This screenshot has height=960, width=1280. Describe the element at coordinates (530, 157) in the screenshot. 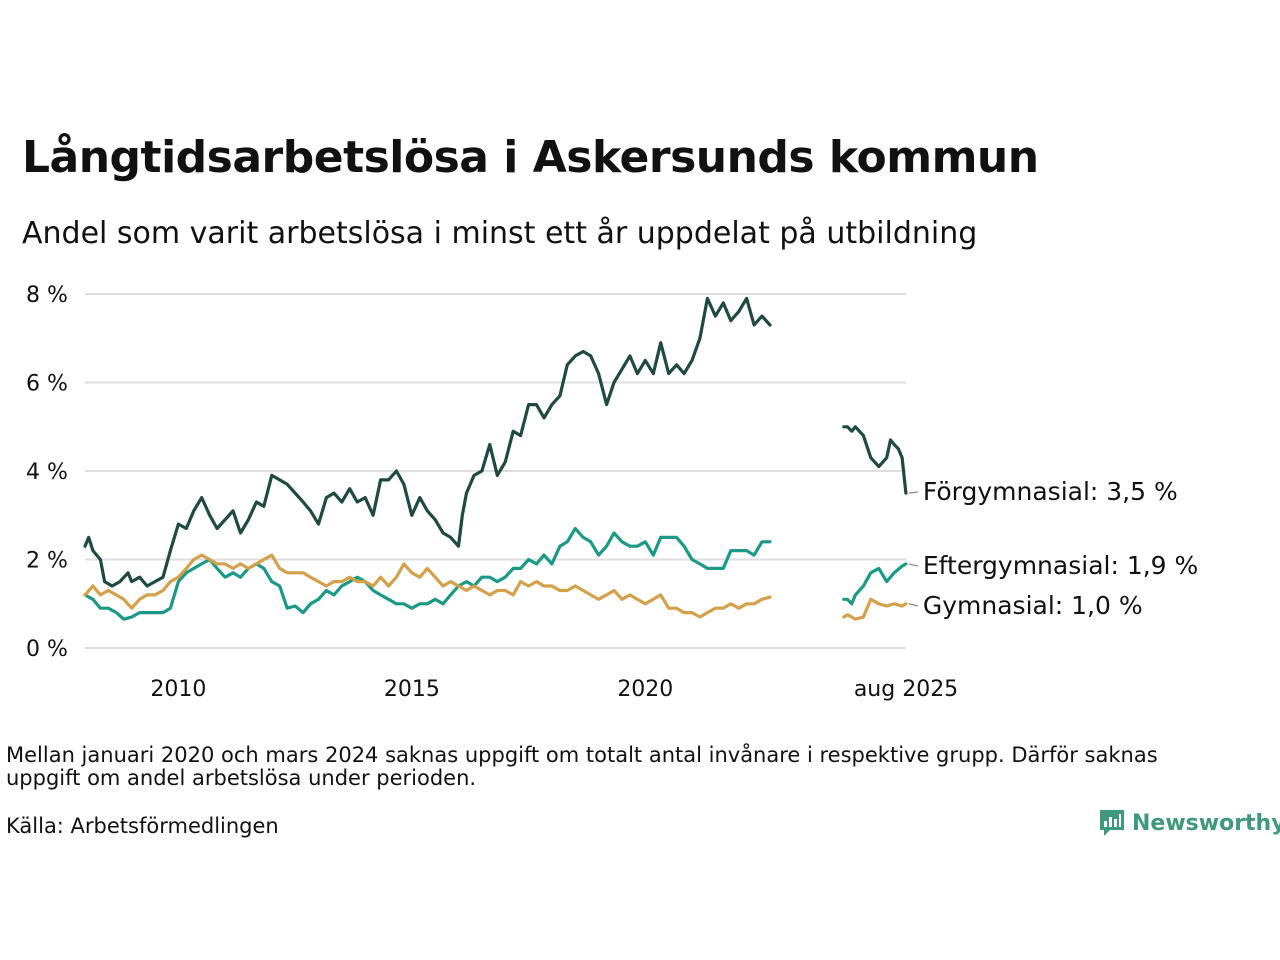

I see `chart-title: Långtidsarbetslösa i Askersunds kommun` at that location.